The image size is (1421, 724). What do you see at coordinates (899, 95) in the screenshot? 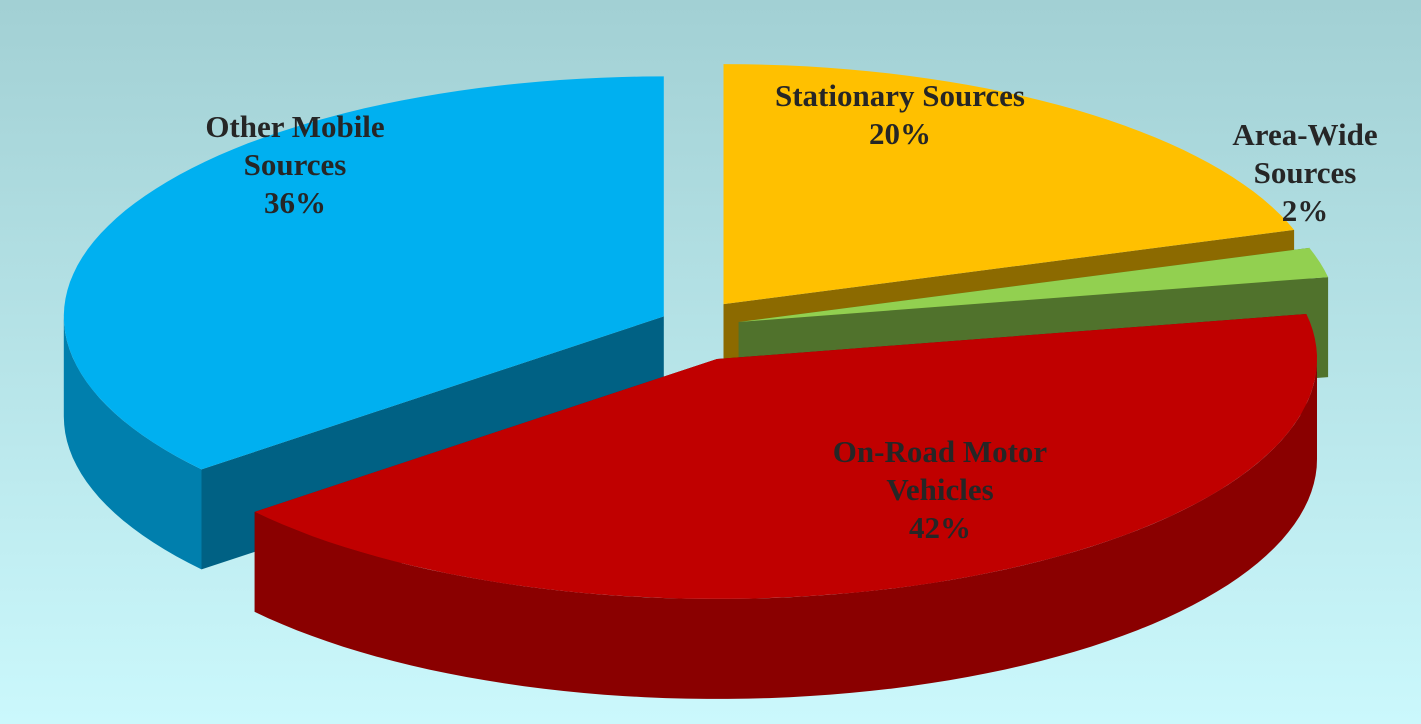
I see `category-label: Stationary Sources` at bounding box center [899, 95].